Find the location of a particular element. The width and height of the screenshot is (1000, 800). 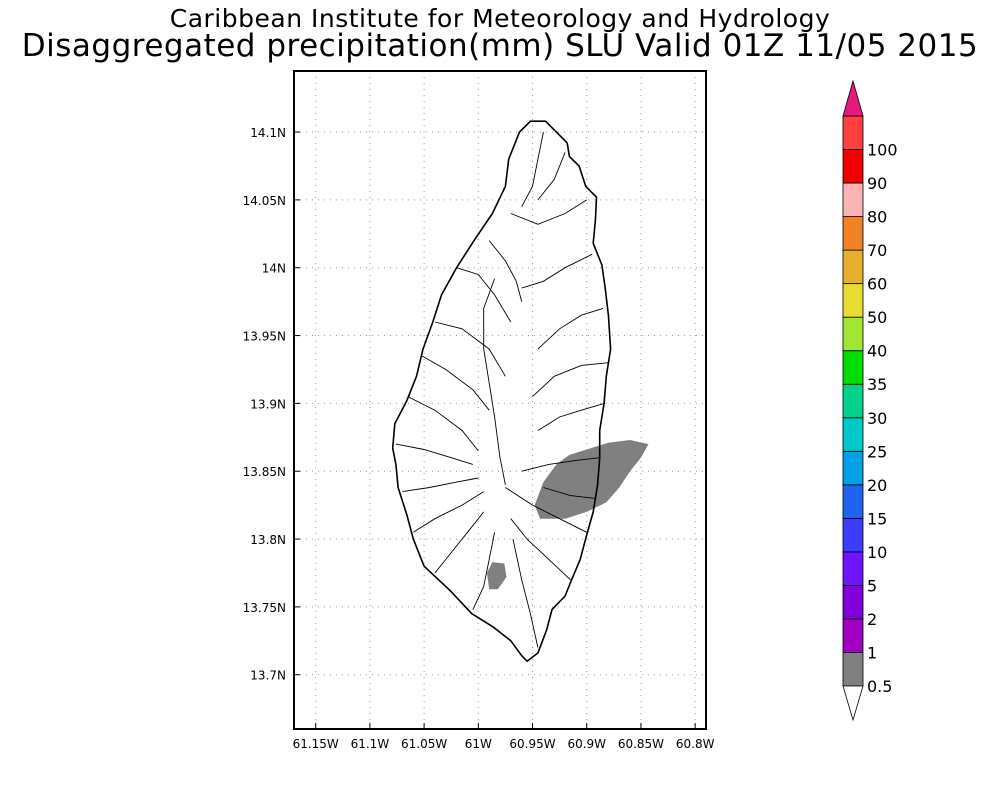

colorbar-label: 5 is located at coordinates (872, 585).